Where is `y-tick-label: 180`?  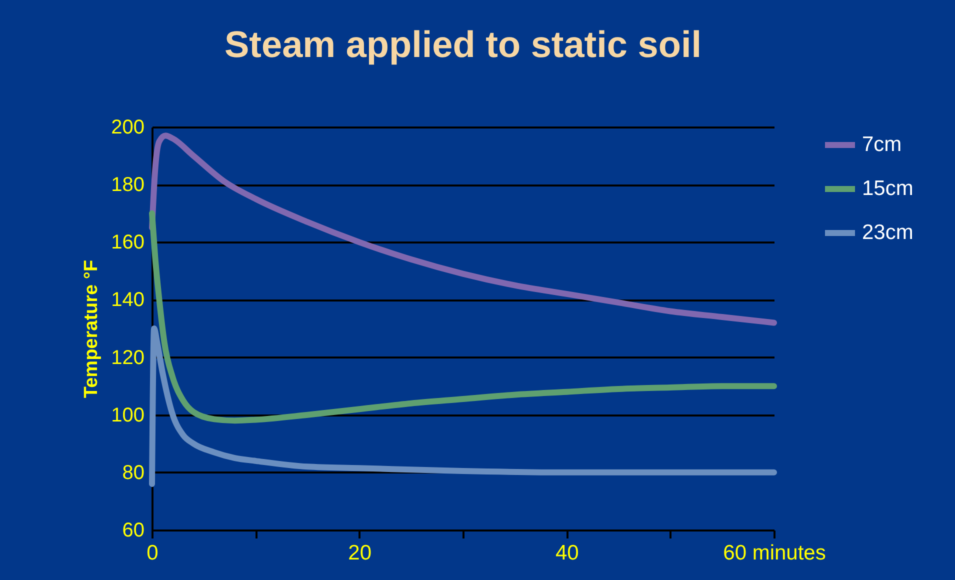
y-tick-label: 180 is located at coordinates (127, 185).